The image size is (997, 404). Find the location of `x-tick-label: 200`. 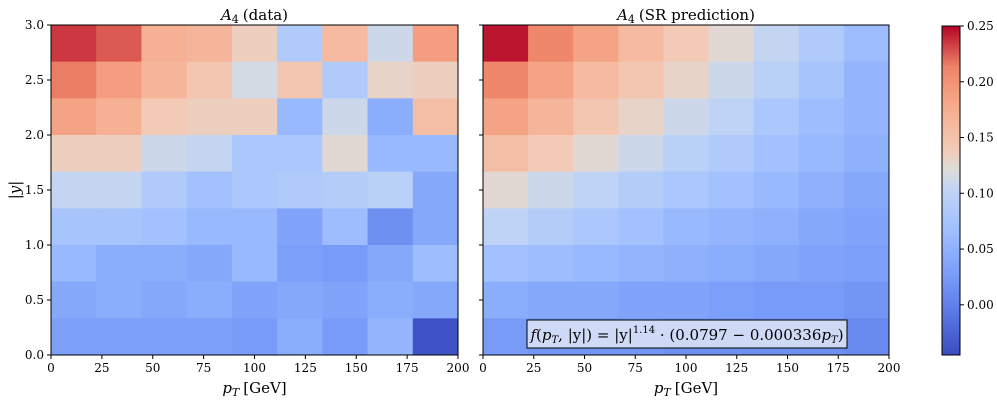

x-tick-label: 200 is located at coordinates (889, 368).